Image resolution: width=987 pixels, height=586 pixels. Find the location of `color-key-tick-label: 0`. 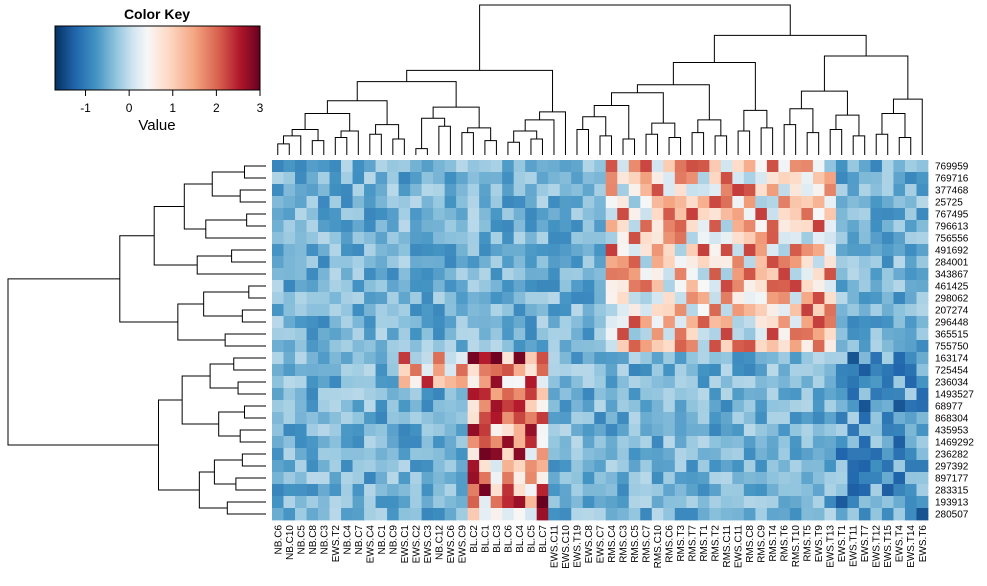

color-key-tick-label: 0 is located at coordinates (129, 108).